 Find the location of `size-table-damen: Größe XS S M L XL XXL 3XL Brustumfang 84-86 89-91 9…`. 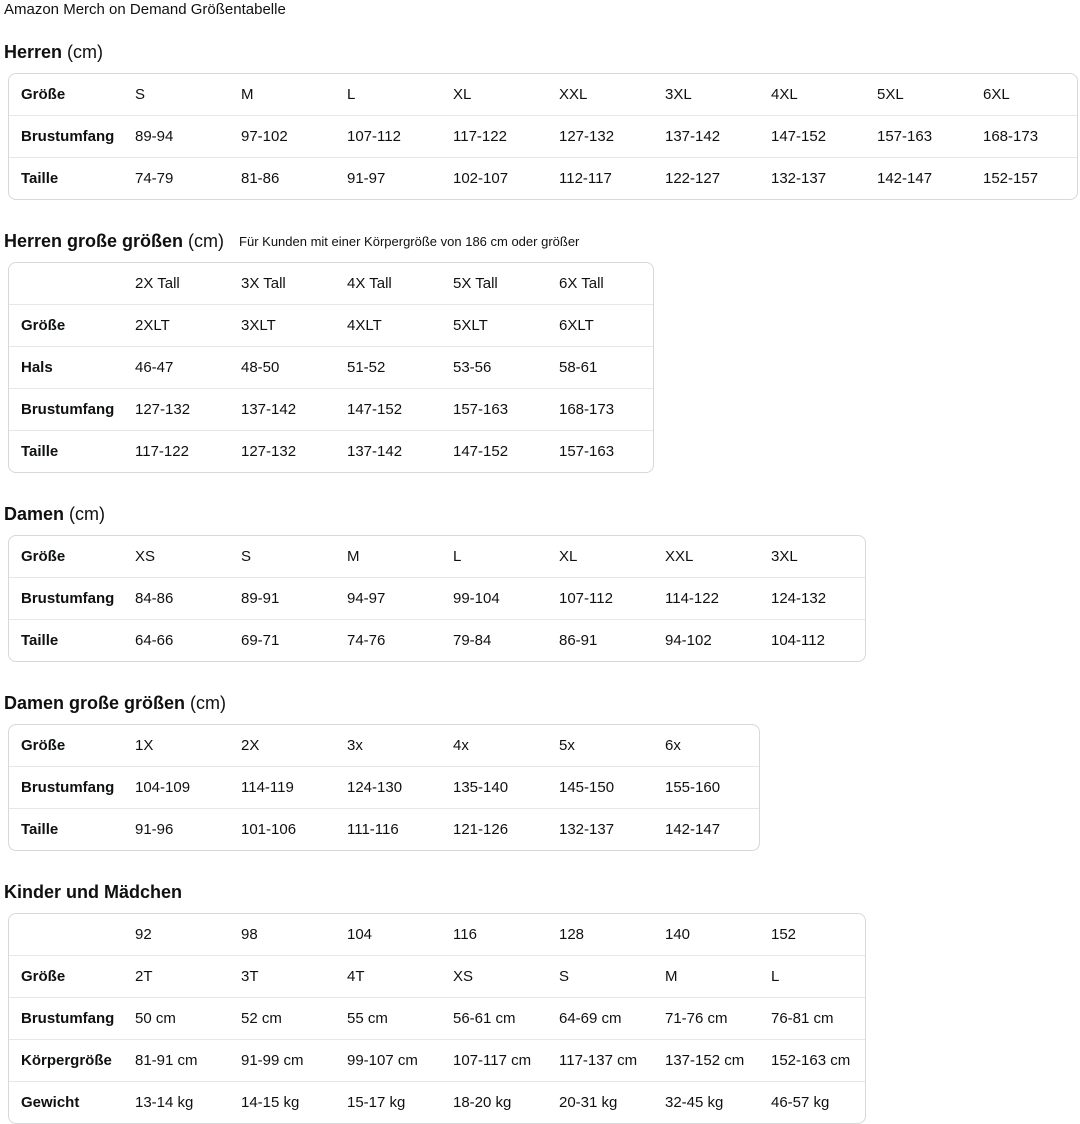

size-table-damen: Größe XS S M L XL XXL 3XL Brustumfang 84-86 89-91 9… is located at coordinates (437, 598).